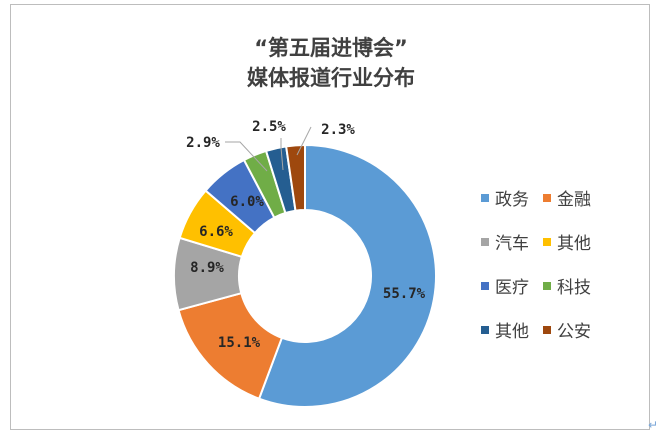 Image resolution: width=663 pixels, height=441 pixels. Describe the element at coordinates (269, 127) in the screenshot. I see `data-label-7: 2.5%` at that location.